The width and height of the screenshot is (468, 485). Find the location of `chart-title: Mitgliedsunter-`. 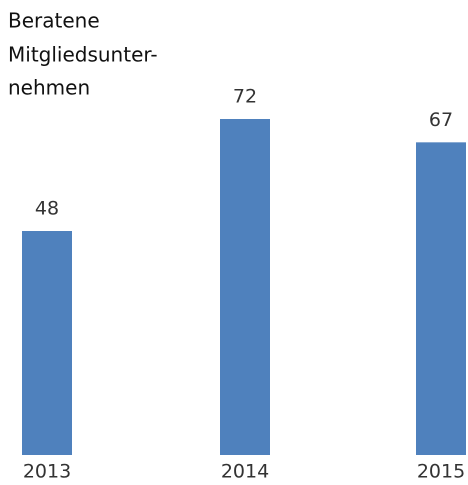

chart-title: Mitgliedsunter- is located at coordinates (83, 55).